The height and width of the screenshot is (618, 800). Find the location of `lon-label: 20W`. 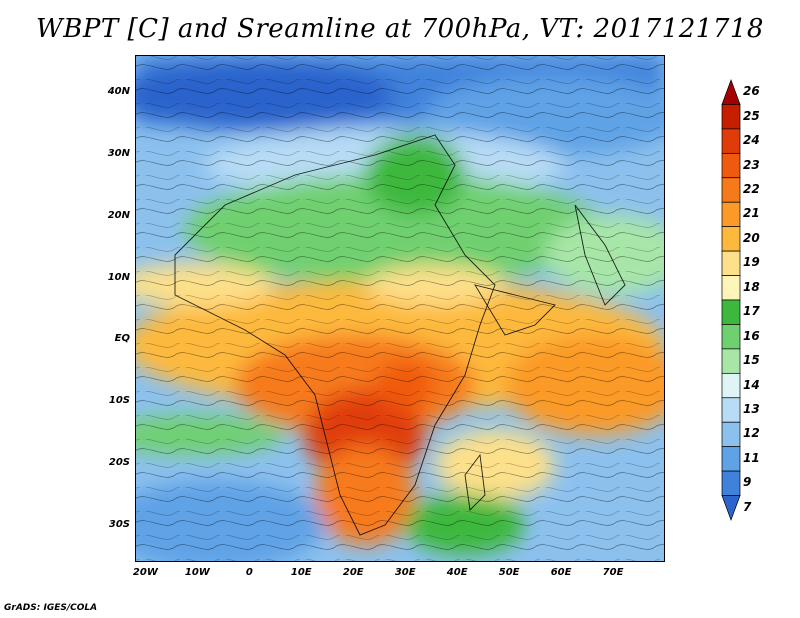

lon-label: 20W is located at coordinates (145, 572).